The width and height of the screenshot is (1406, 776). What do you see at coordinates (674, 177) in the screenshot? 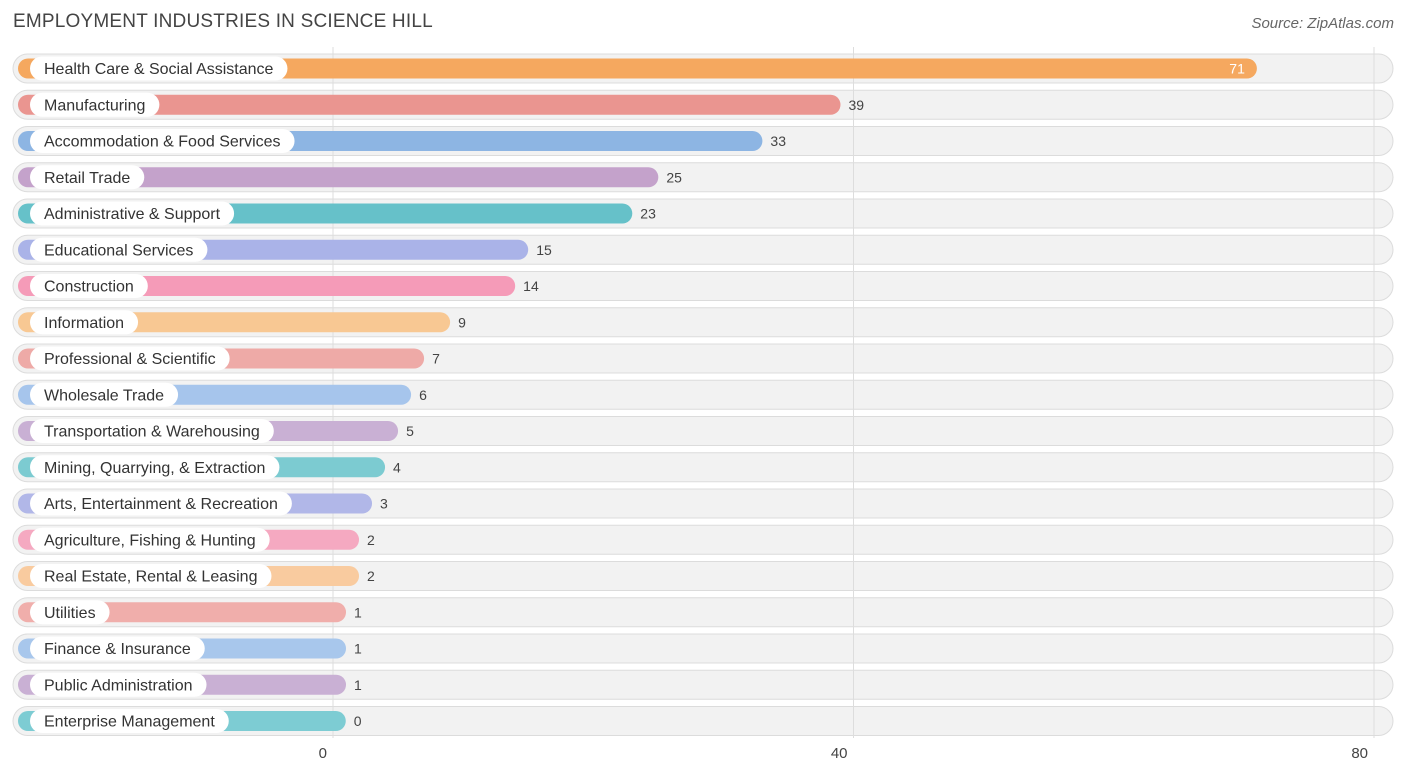
I see `value-label: 25` at bounding box center [674, 177].